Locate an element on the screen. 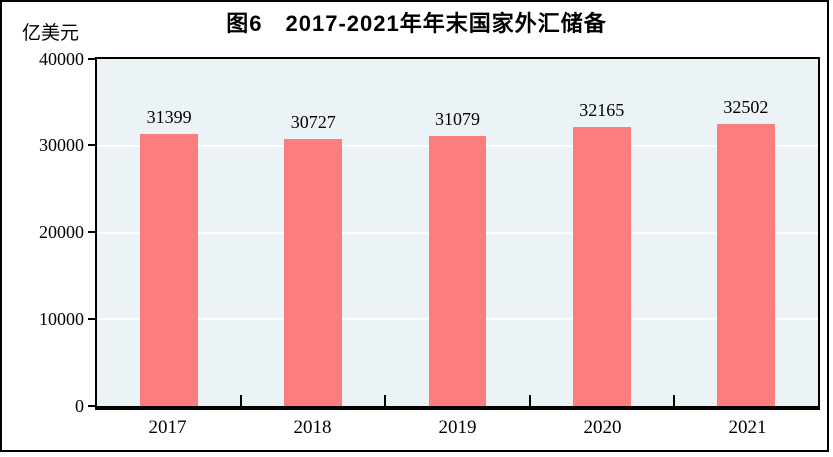 The height and width of the screenshot is (457, 833). bar-value-label: 31079 is located at coordinates (457, 119).